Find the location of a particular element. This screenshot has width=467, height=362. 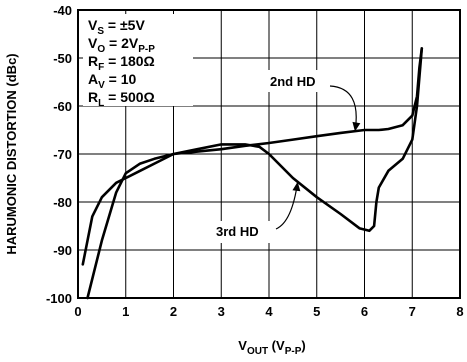

annotation-2nd-hd-box is located at coordinates (297, 81).